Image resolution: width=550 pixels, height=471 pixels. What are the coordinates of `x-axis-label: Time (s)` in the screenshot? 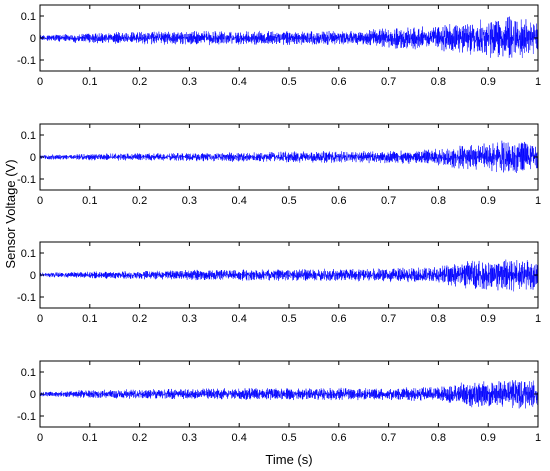 It's located at (288, 459).